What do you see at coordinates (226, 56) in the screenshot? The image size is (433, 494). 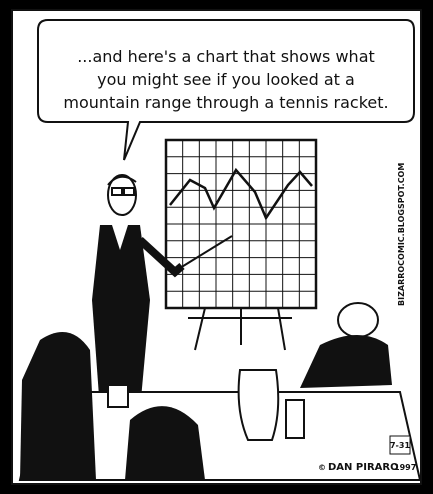 I see `caption-line: ...and here's a chart that shows what` at bounding box center [226, 56].